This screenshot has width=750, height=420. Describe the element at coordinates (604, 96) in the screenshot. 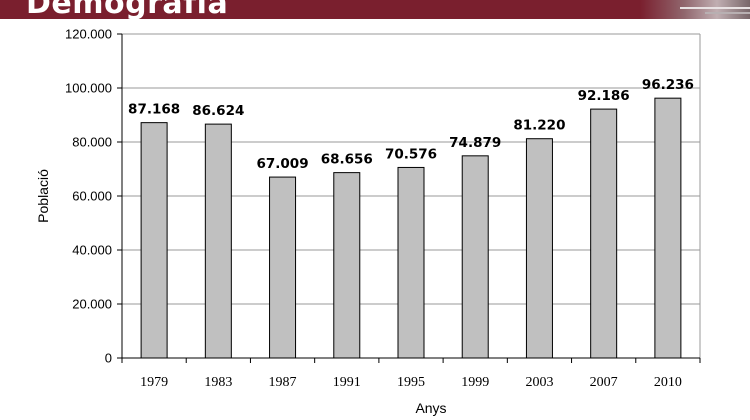

I see `data-label: 92.186` at that location.